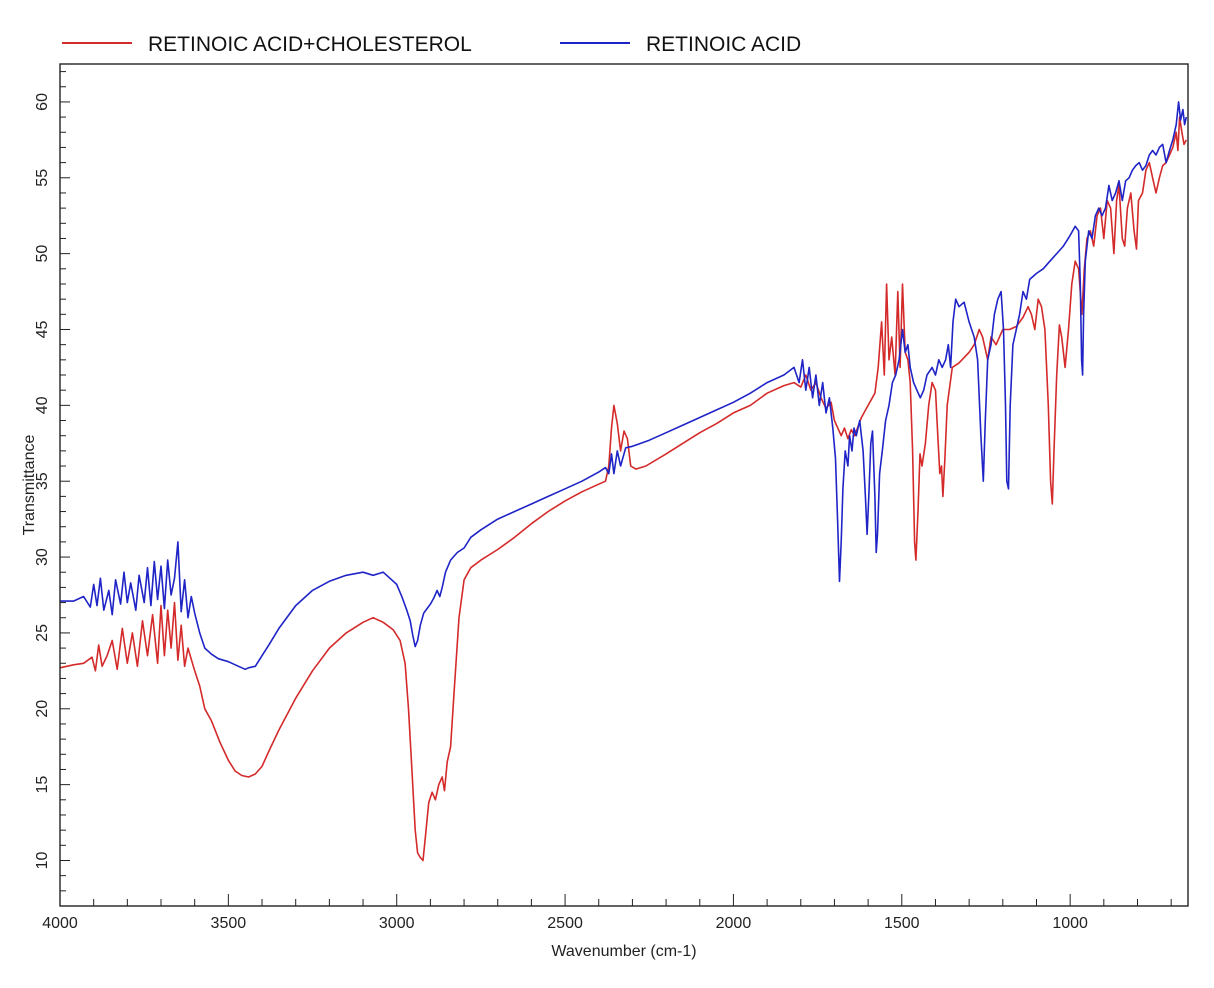 The height and width of the screenshot is (988, 1214). Describe the element at coordinates (42, 557) in the screenshot. I see `y-tick-label: 30` at that location.